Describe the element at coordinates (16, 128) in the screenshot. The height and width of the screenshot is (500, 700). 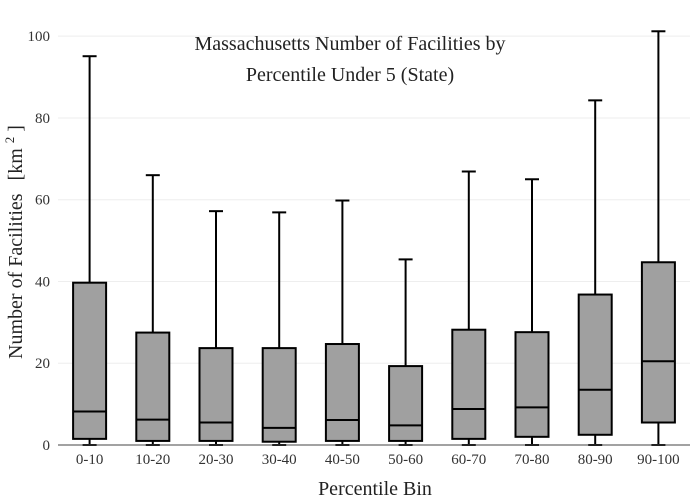
I see `y-axis-title-unit-close: ]` at that location.